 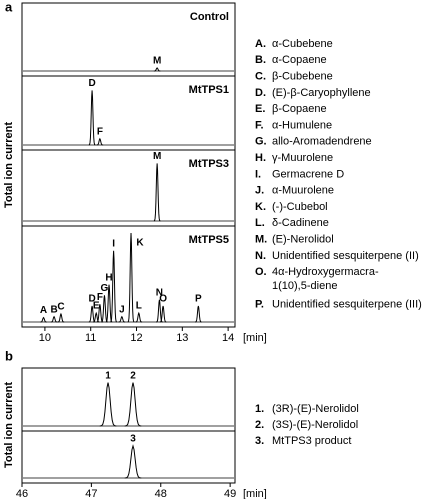 I want to click on peak-label: J, so click(x=122, y=309).